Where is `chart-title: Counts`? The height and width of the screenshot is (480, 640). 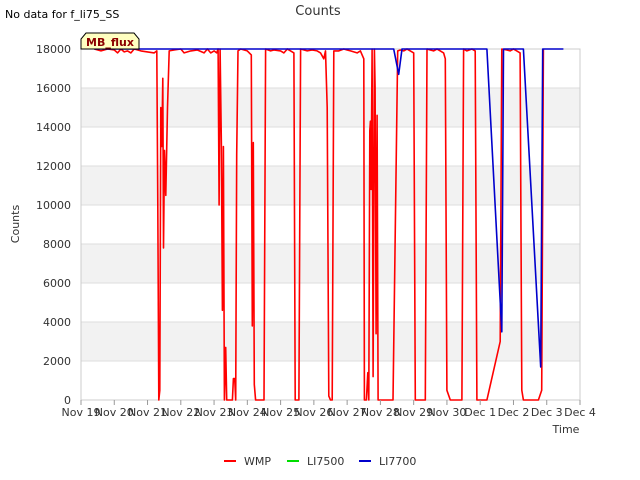 chart-title: Counts is located at coordinates (318, 11).